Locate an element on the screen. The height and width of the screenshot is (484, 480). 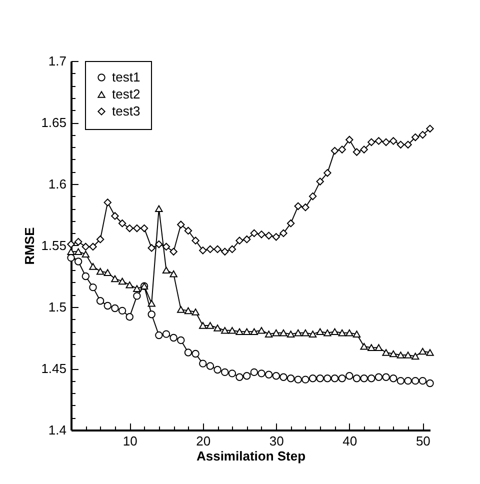
y-axis-title: RMSE is located at coordinates (30, 245).